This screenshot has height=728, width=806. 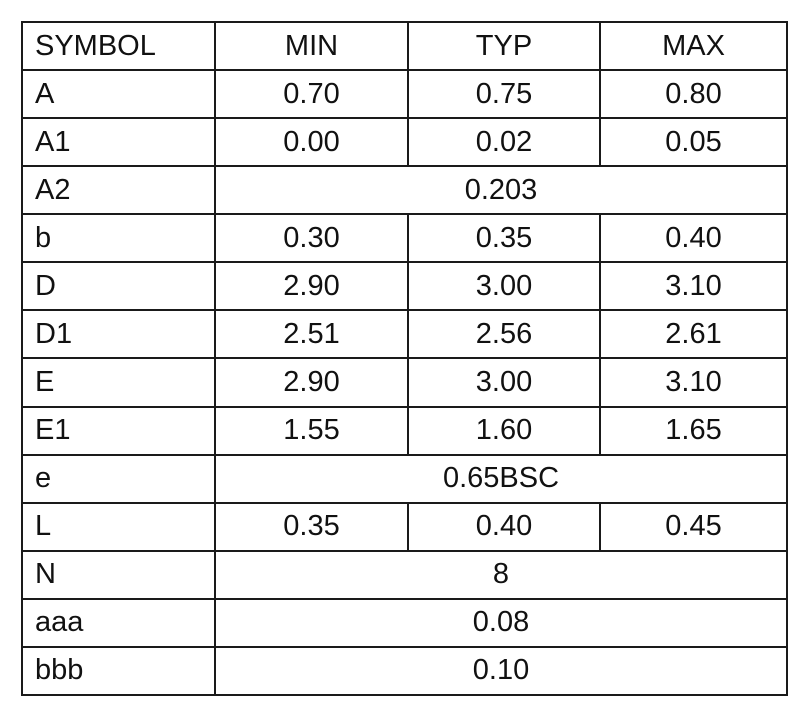 I want to click on table-row: bbb 0.10, so click(x=404, y=671).